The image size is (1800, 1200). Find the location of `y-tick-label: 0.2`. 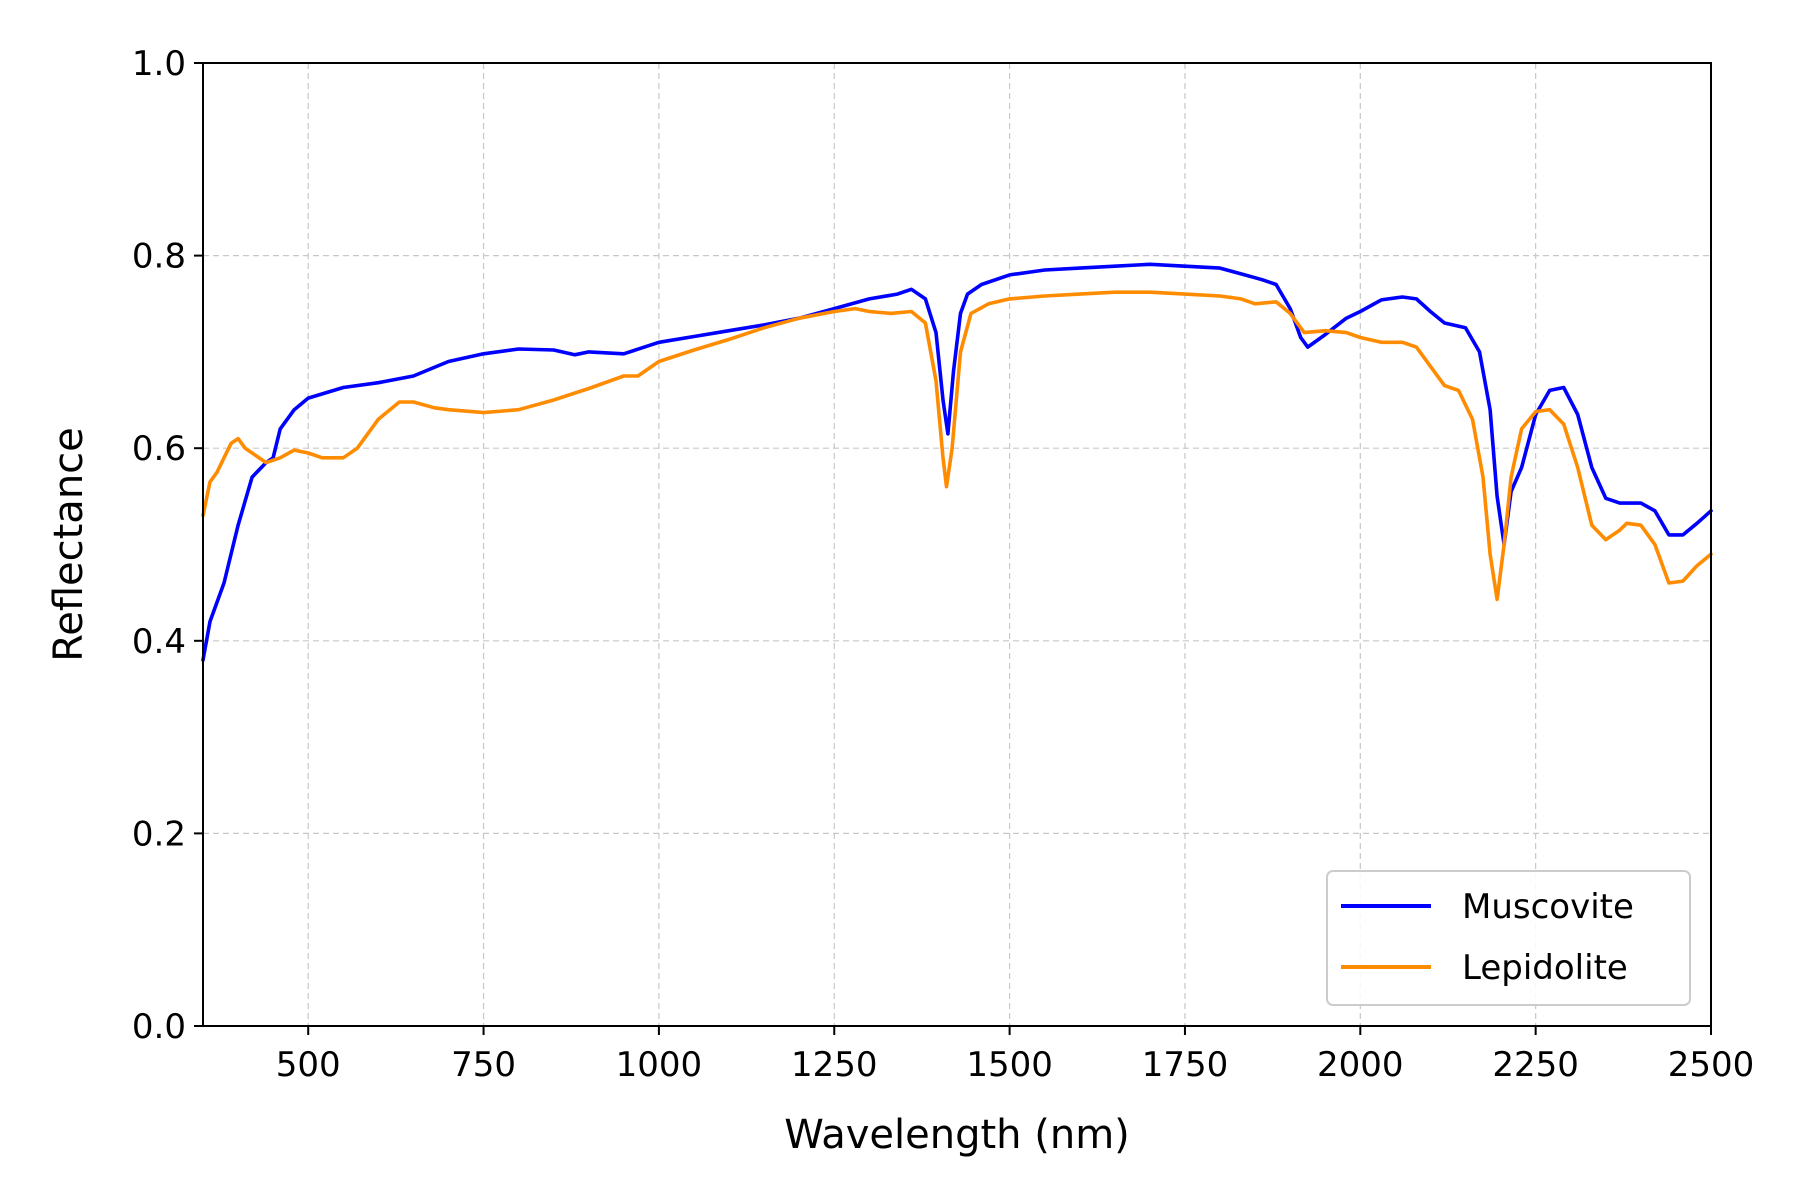

y-tick-label: 0.2 is located at coordinates (159, 834).